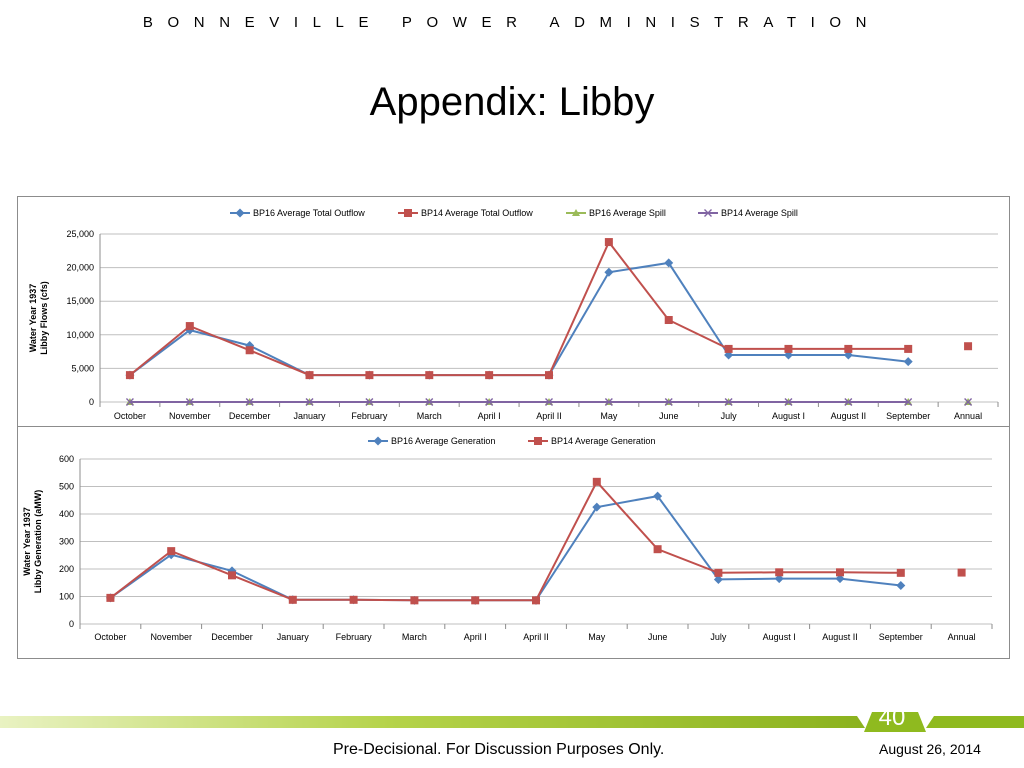  What do you see at coordinates (759, 213) in the screenshot?
I see `bp14-average-spill-legend-label: BP14 Average Spill` at bounding box center [759, 213].